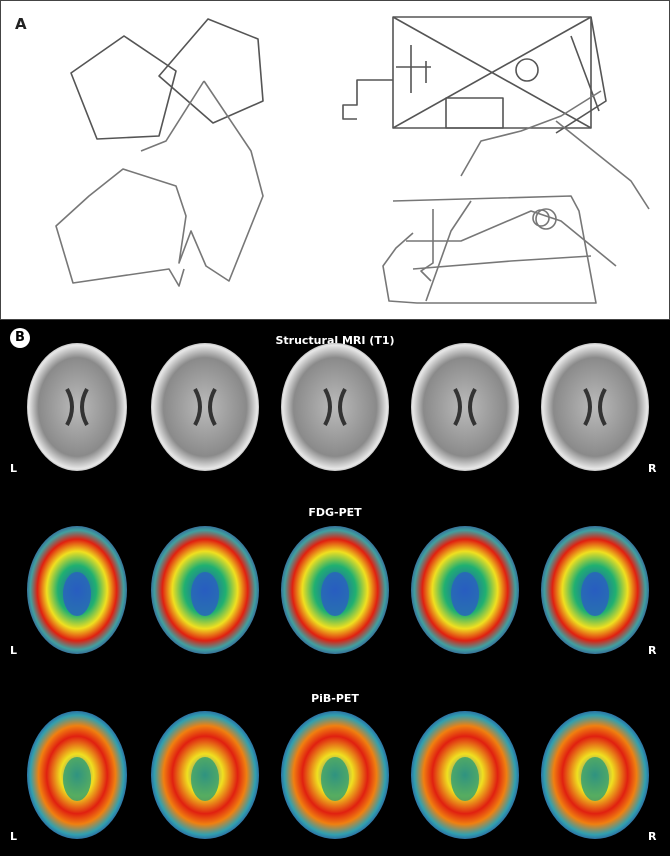 The height and width of the screenshot is (856, 670). I want to click on left-label-mri: L, so click(14, 468).